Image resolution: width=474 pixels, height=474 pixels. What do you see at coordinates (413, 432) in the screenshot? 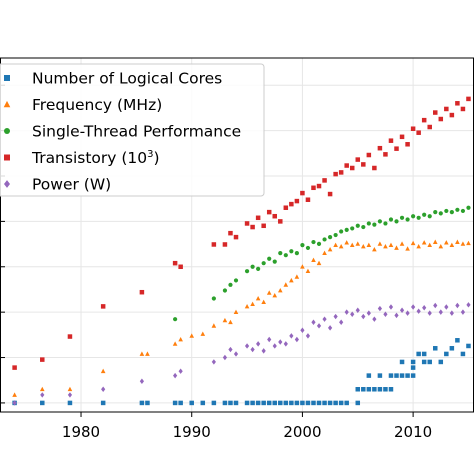
I see `x-tick-label: 2010` at bounding box center [413, 432].